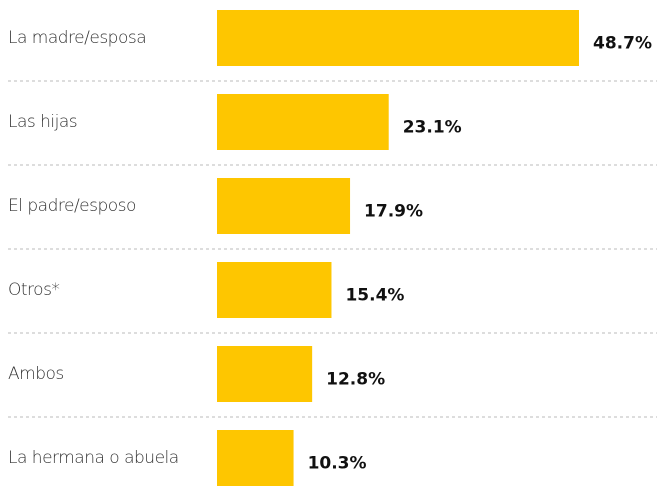 This screenshot has width=657, height=486. What do you see at coordinates (337, 464) in the screenshot?
I see `value-label: 10.3%` at bounding box center [337, 464].